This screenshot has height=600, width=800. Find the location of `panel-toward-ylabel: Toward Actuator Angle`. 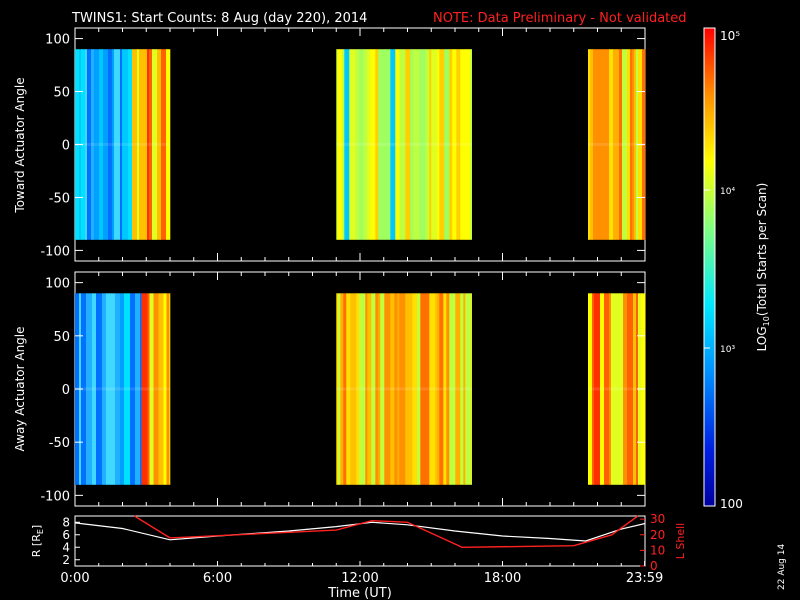

panel-toward-ylabel: Toward Actuator Angle is located at coordinates (20, 145).